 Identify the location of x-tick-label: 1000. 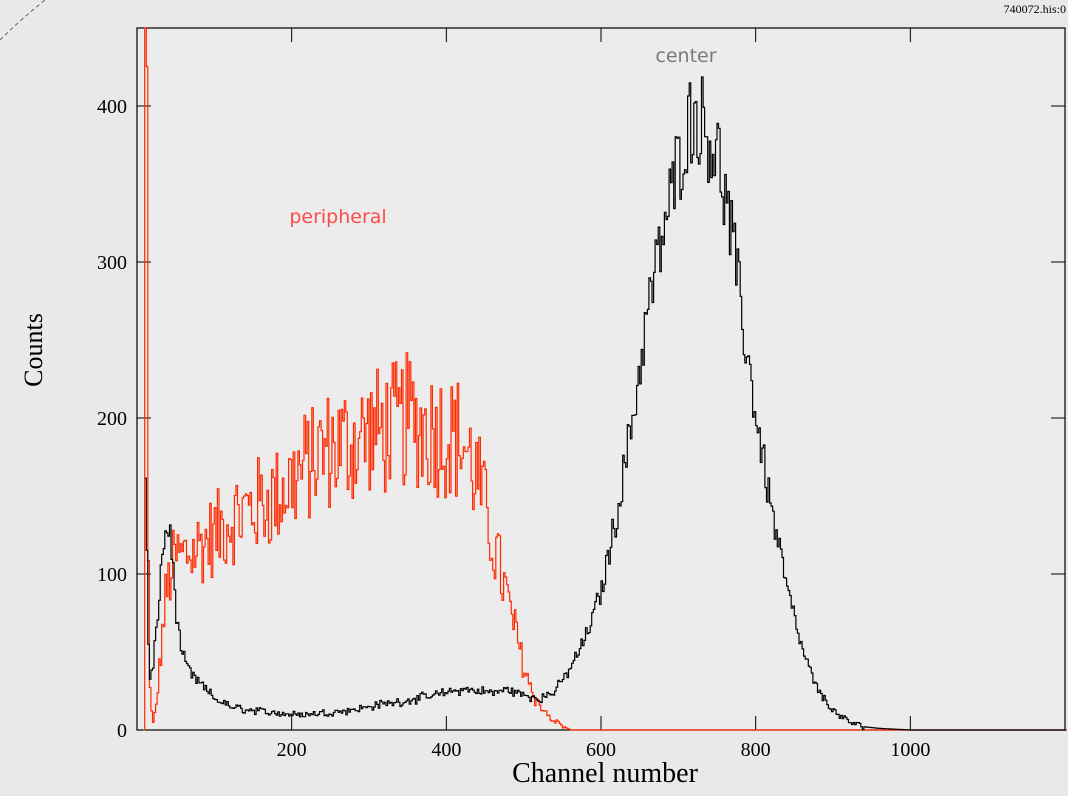
(910, 750).